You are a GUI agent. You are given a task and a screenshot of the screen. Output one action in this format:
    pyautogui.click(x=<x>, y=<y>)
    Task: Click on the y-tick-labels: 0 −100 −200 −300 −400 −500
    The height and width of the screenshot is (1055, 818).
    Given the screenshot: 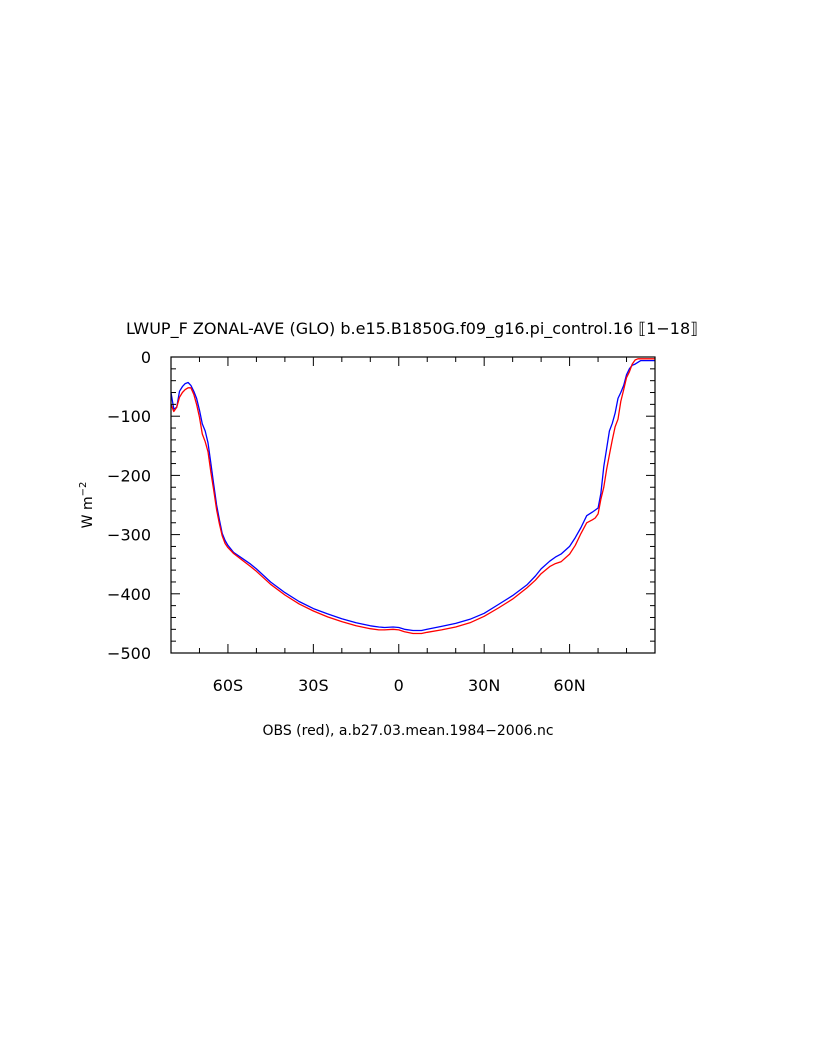 What is the action you would take?
    pyautogui.click(x=129, y=505)
    